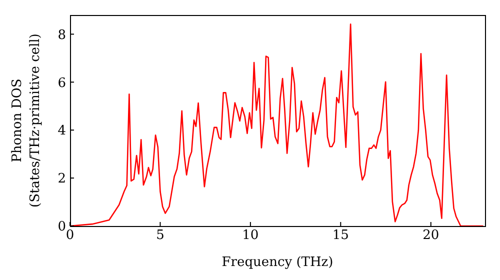 This screenshot has width=500, height=280. I want to click on x-tick-label: 10, so click(250, 236).